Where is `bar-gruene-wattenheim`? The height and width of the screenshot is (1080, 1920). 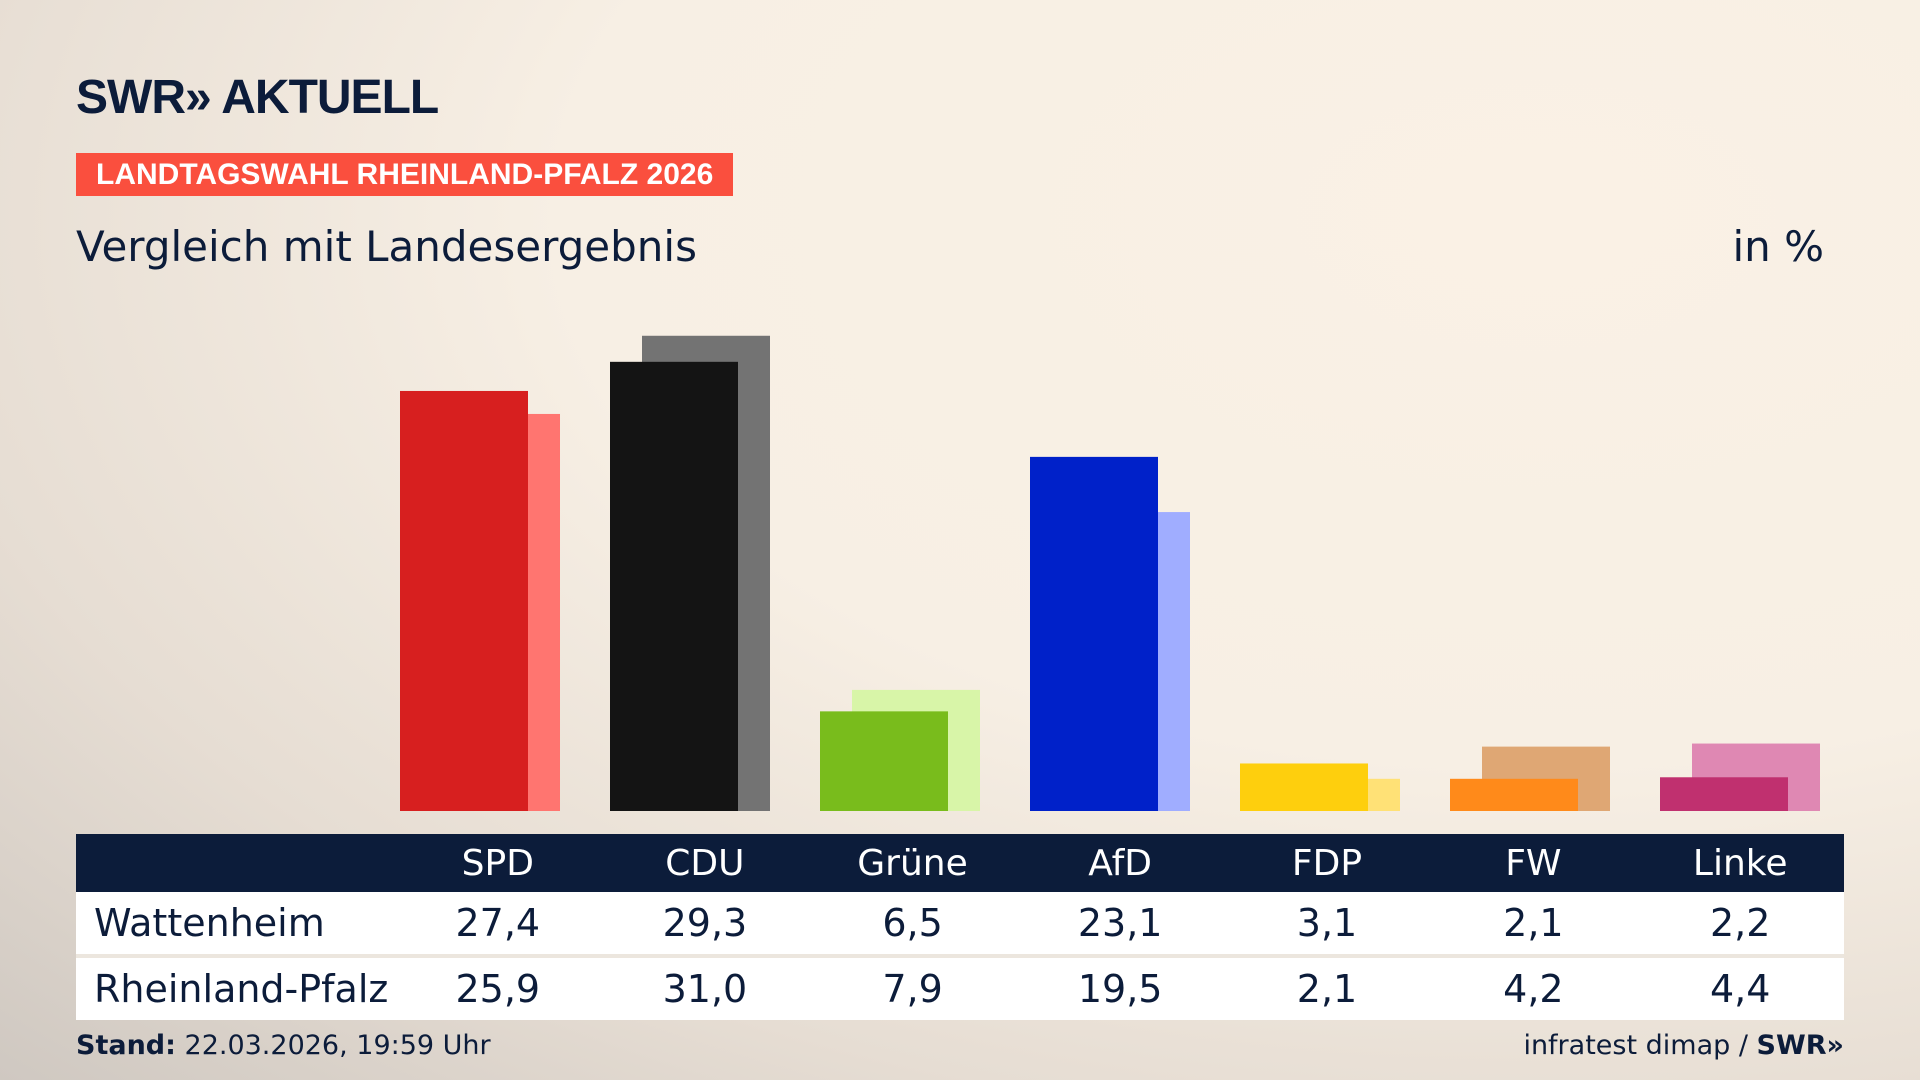 bar-gruene-wattenheim is located at coordinates (884, 761).